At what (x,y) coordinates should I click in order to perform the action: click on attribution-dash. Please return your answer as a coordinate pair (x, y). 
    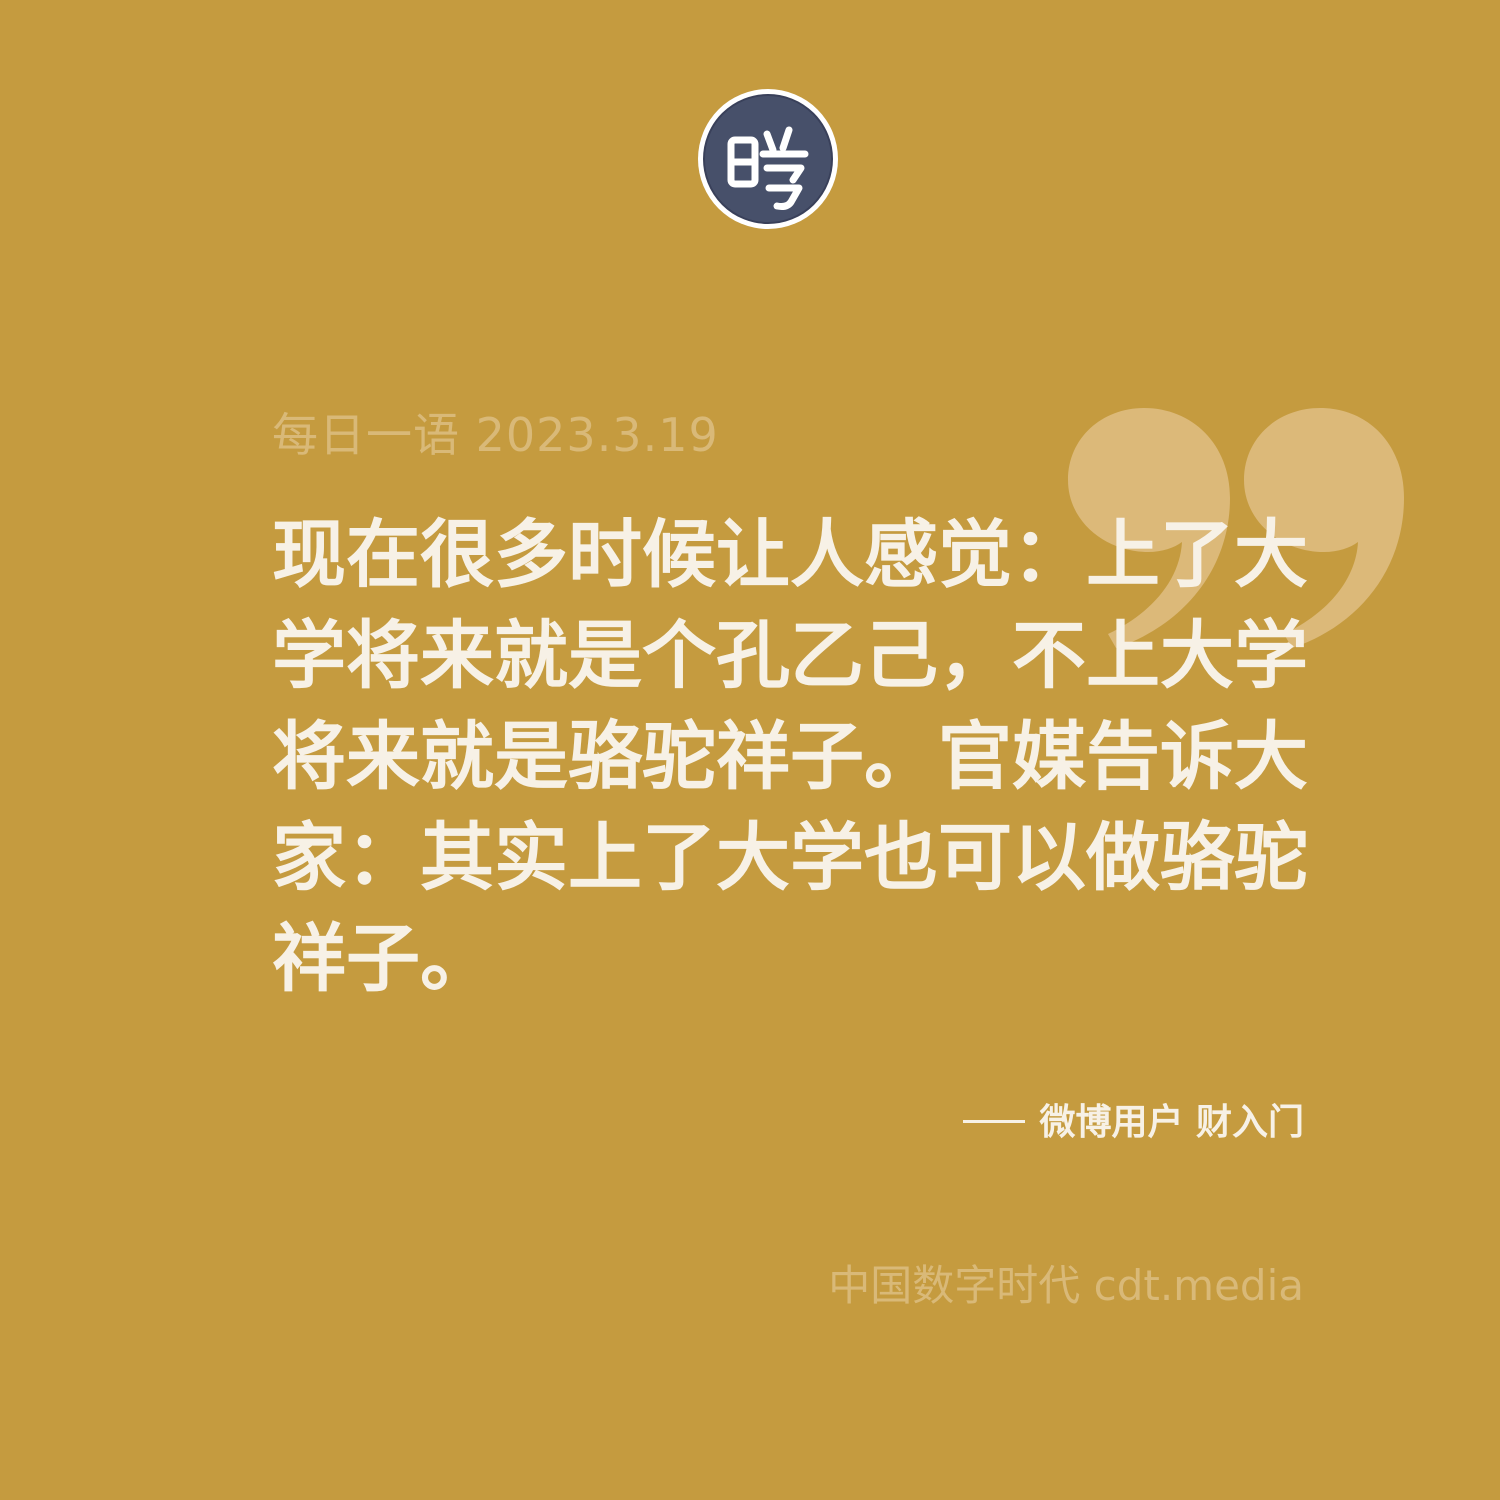
    Looking at the image, I should click on (994, 1121).